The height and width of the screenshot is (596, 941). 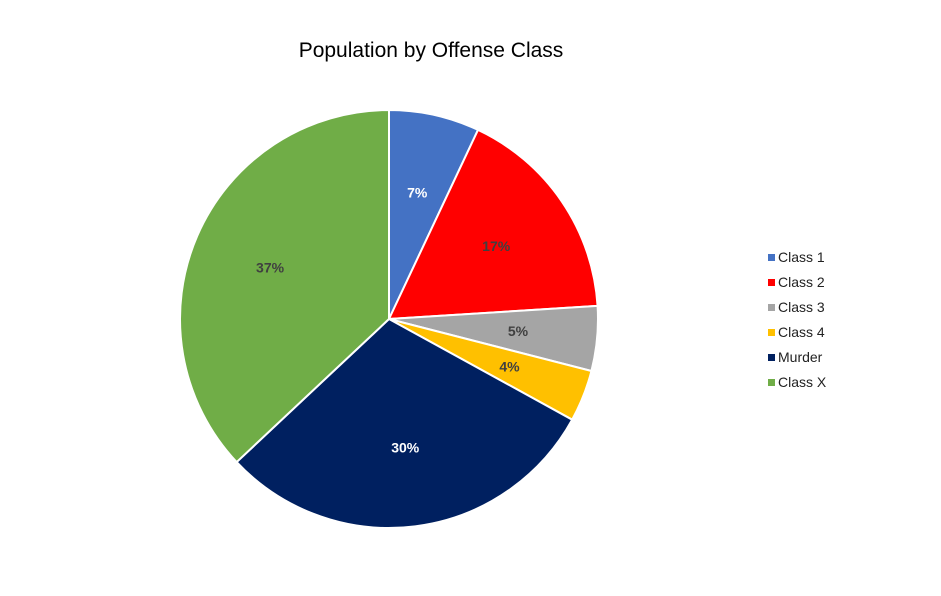 What do you see at coordinates (801, 257) in the screenshot?
I see `legend-label-class-1: Class 1` at bounding box center [801, 257].